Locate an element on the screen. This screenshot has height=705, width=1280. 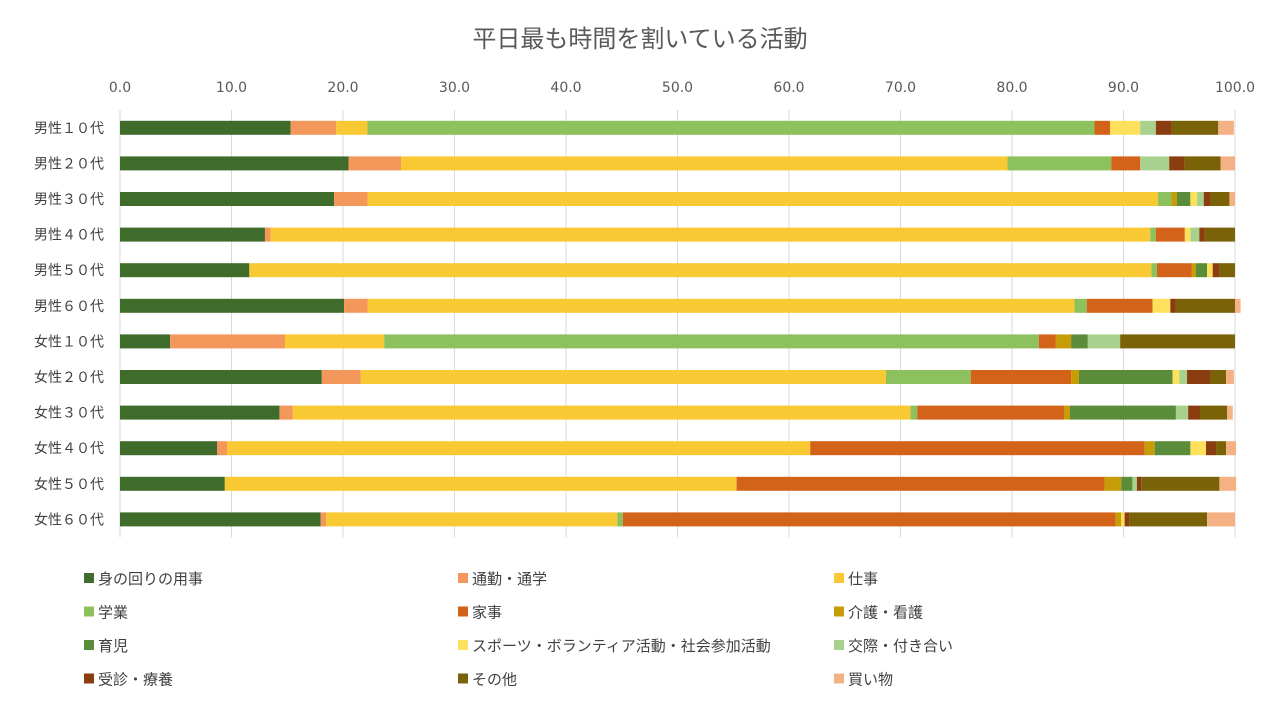
legend-label: 通勤・通学 is located at coordinates (509, 579).